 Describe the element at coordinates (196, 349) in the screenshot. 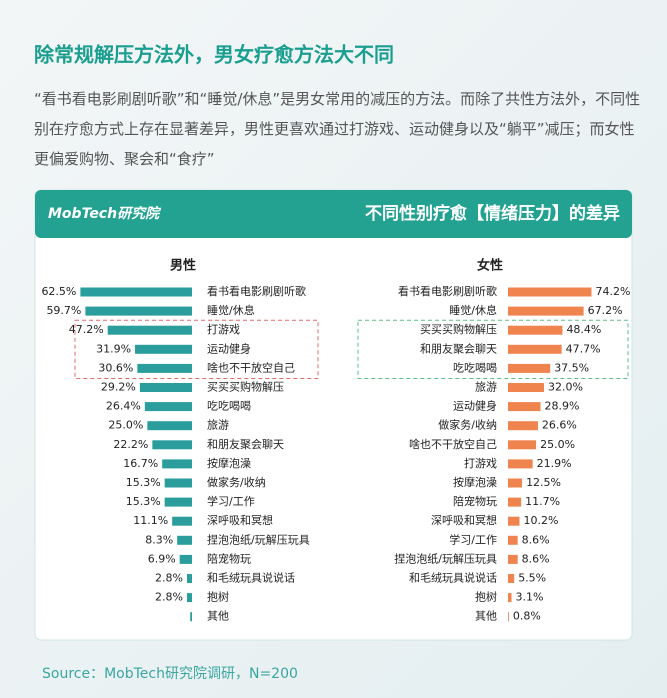

I see `highlight-box` at that location.